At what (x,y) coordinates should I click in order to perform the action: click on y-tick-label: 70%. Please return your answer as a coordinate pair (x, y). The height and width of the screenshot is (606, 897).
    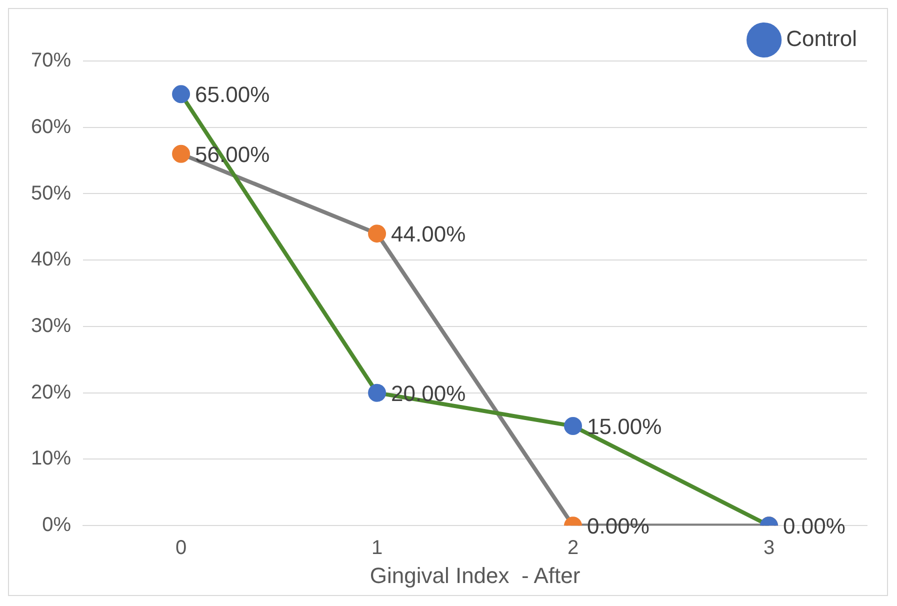
    Looking at the image, I should click on (51, 61).